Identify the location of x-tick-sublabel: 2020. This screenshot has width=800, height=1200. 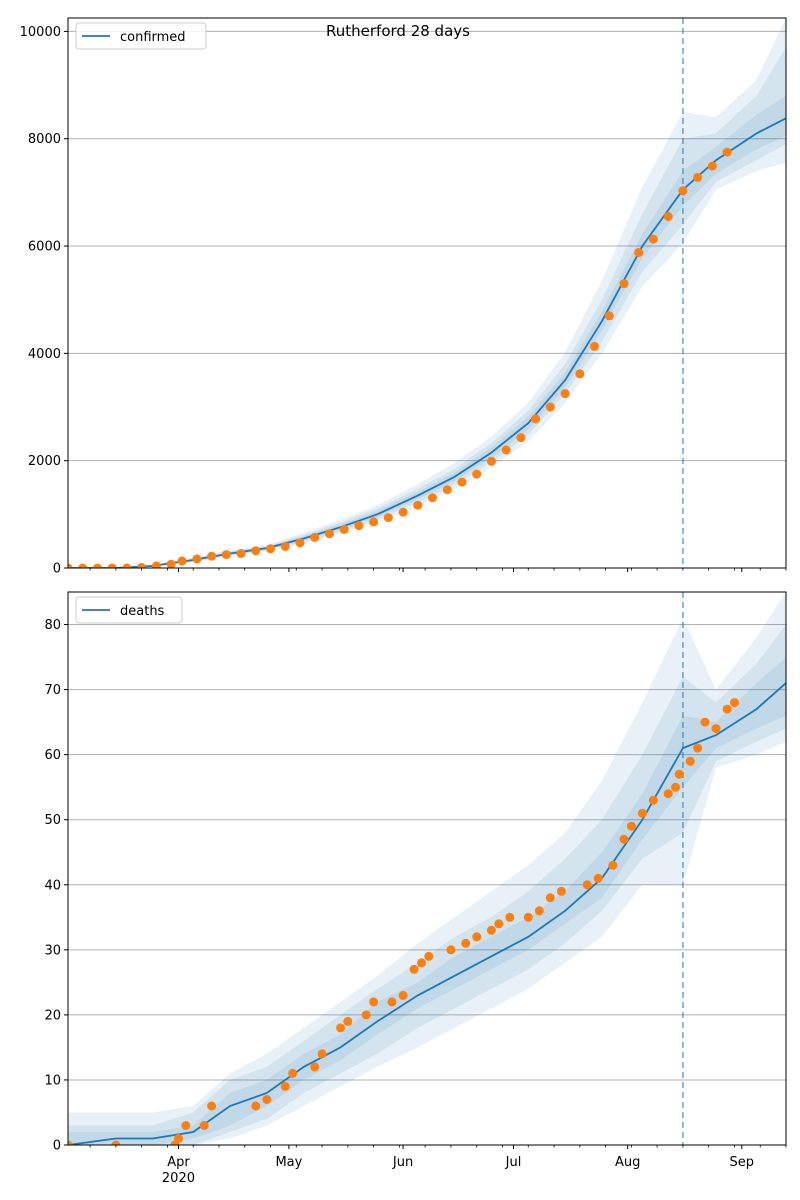
(178, 1178).